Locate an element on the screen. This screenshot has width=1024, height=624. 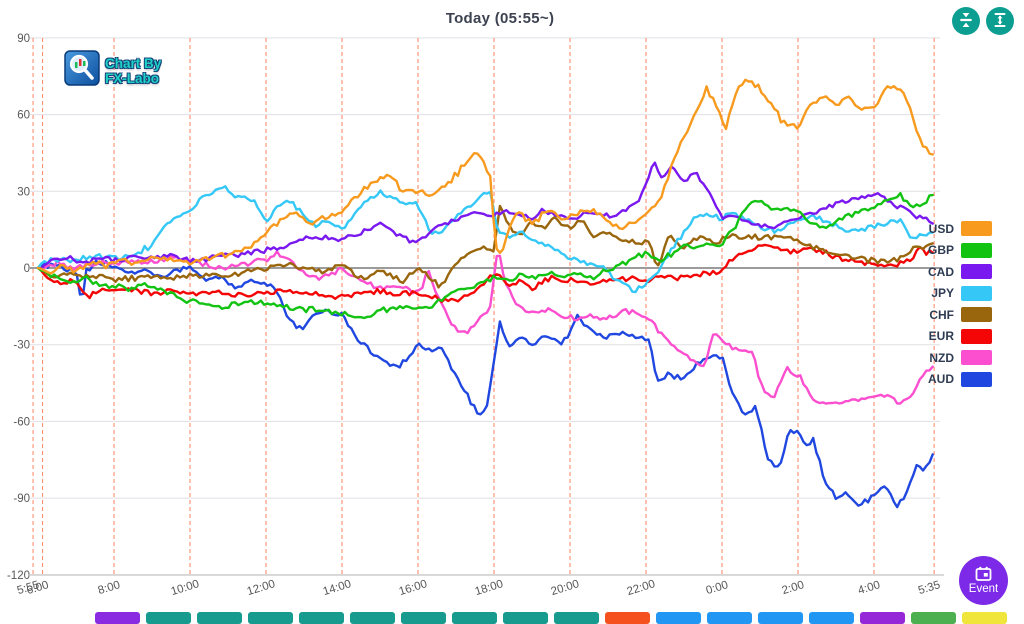
y-axis-tick: 60 is located at coordinates (23, 116).